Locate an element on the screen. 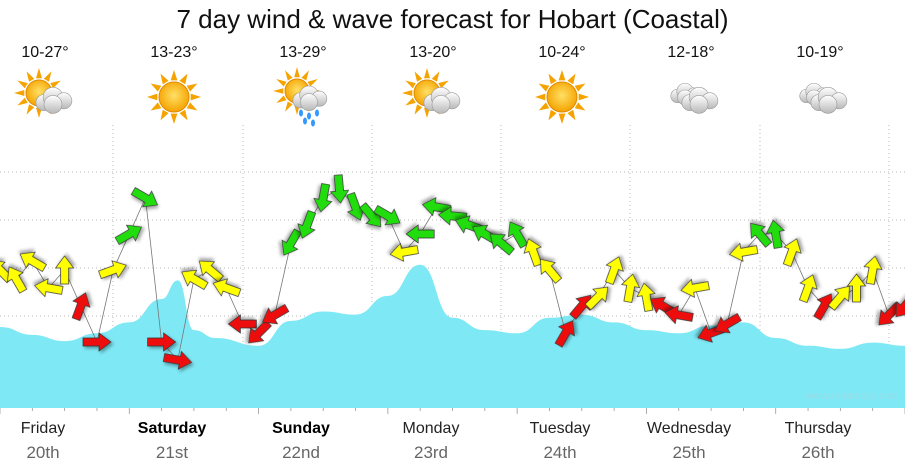 The height and width of the screenshot is (475, 905). day-date-label: 24th is located at coordinates (560, 452).